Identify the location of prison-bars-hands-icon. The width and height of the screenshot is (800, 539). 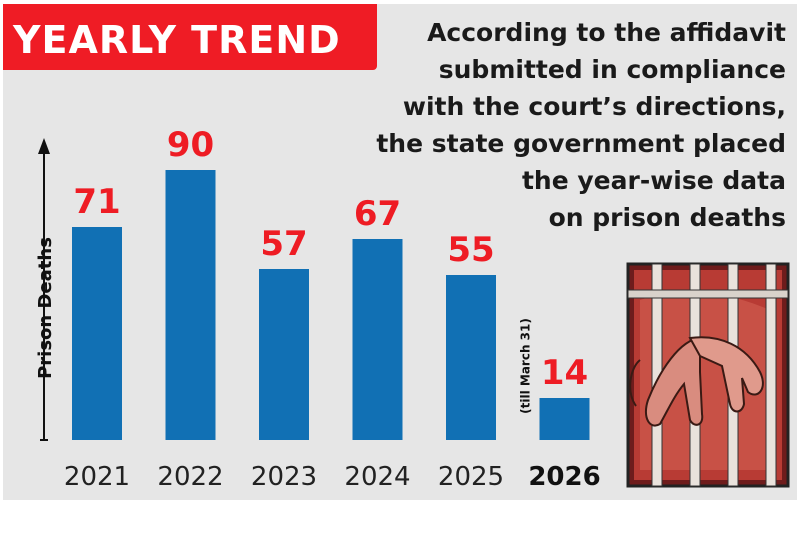
(708, 375).